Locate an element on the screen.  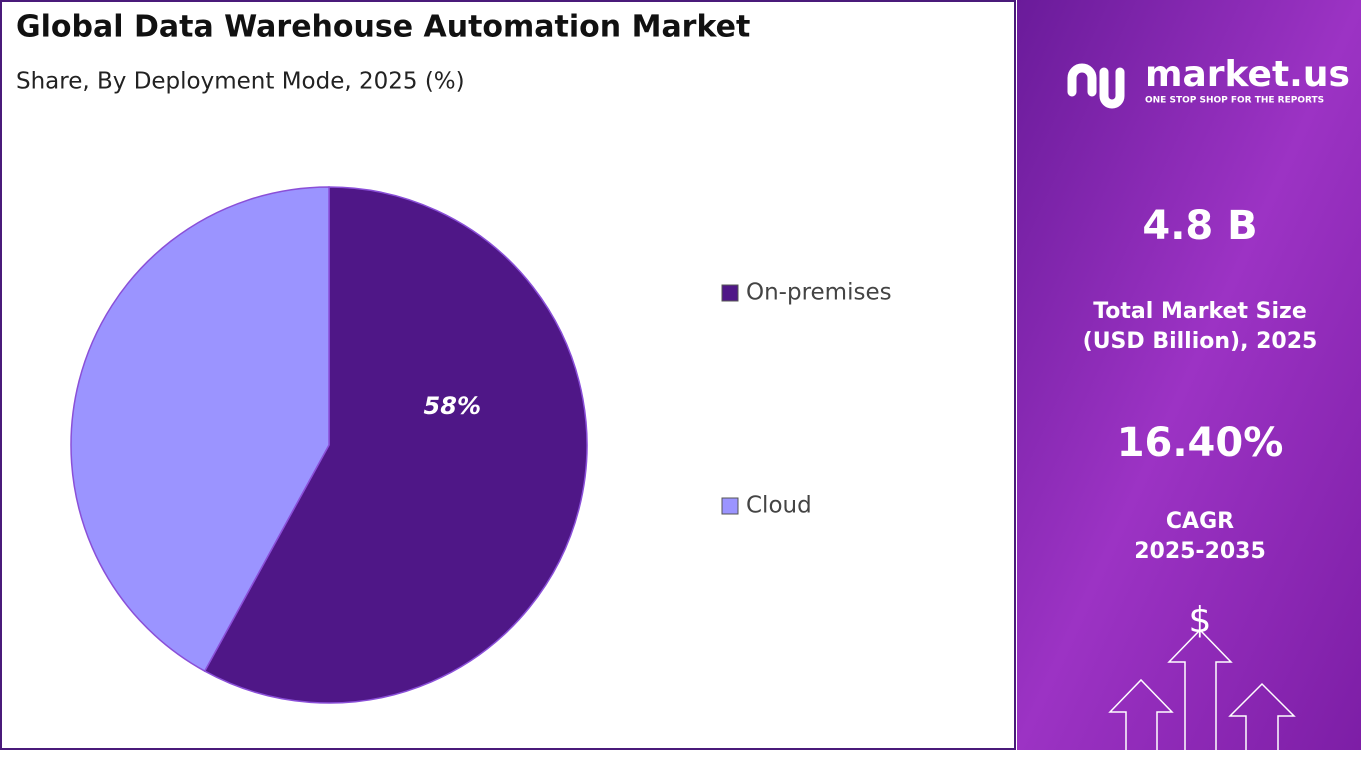
cagr-label: 2025-2035 is located at coordinates (1200, 551).